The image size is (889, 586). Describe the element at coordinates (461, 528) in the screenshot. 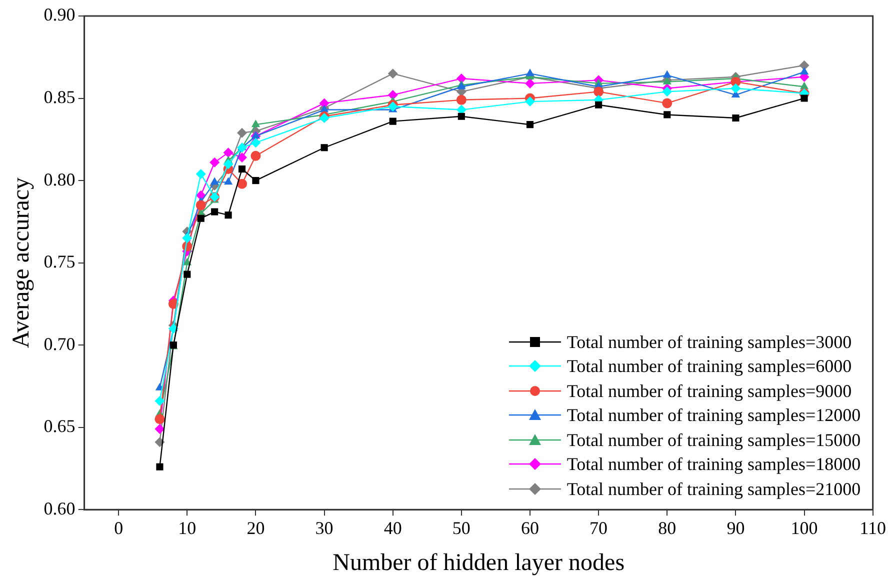

I see `x-tick-label: 50` at that location.